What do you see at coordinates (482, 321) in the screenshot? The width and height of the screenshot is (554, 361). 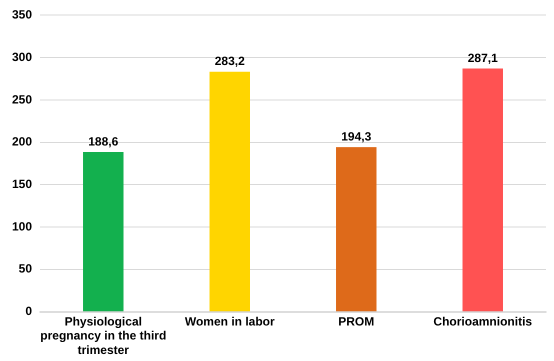 I see `x-tick-label: Chorioamnionitis` at bounding box center [482, 321].